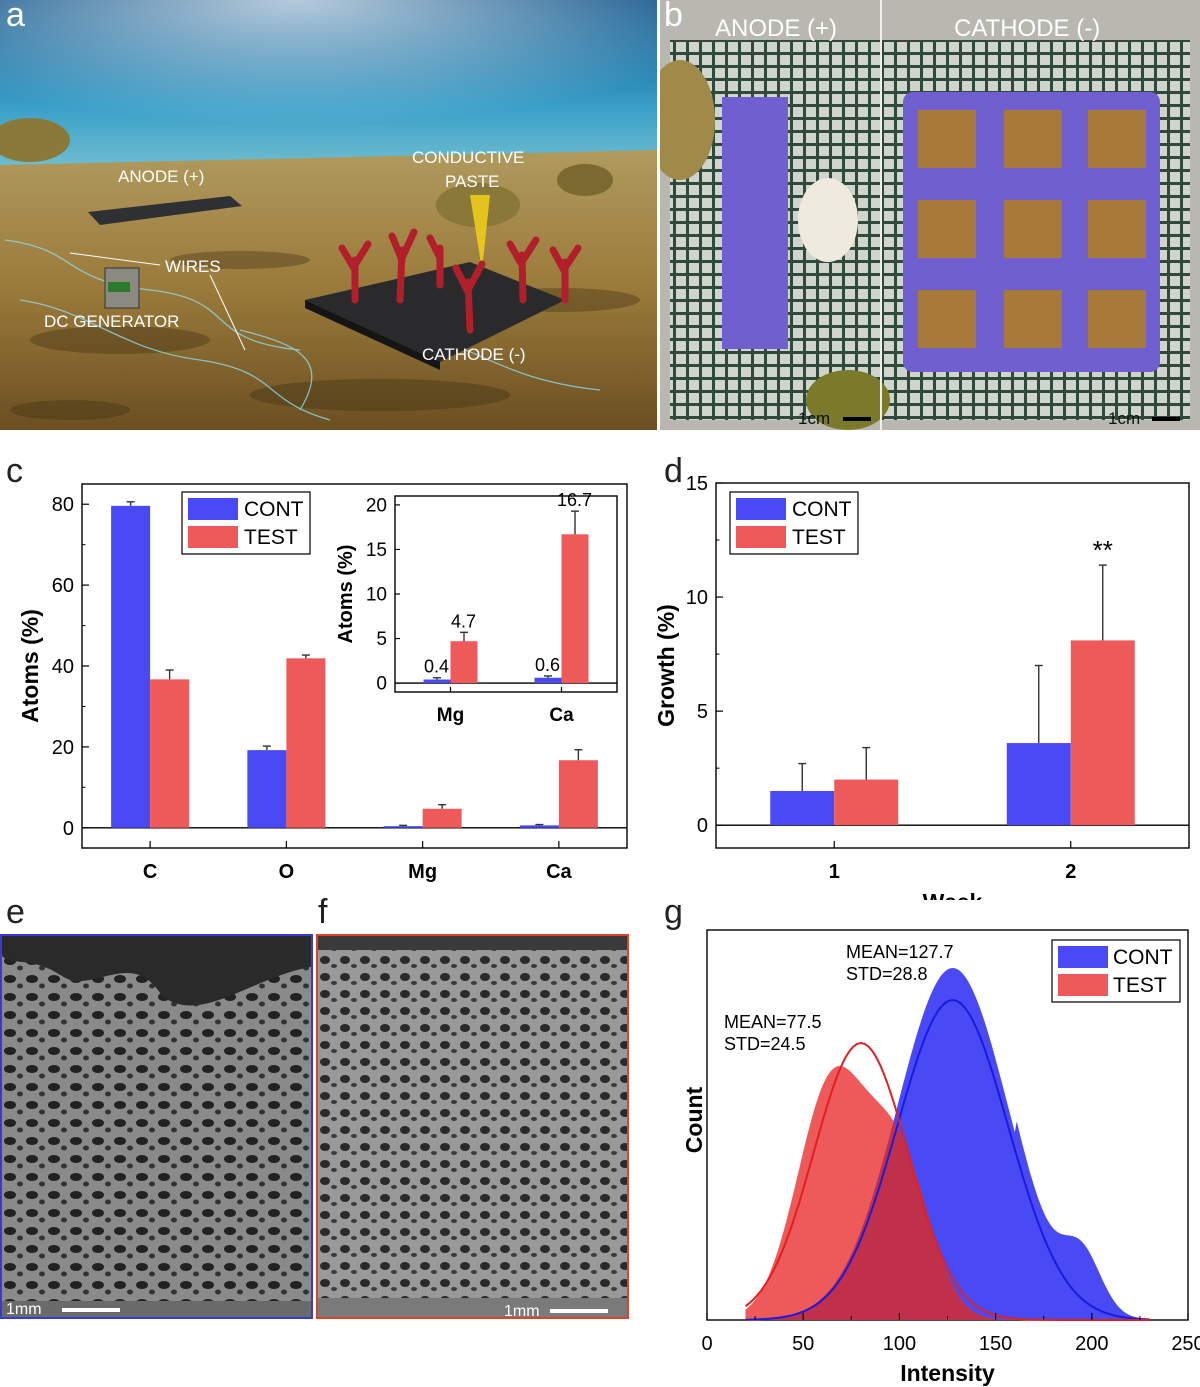 The image size is (1200, 1387). What do you see at coordinates (899, 1344) in the screenshot?
I see `chart-g-xtick-label: 100` at bounding box center [899, 1344].